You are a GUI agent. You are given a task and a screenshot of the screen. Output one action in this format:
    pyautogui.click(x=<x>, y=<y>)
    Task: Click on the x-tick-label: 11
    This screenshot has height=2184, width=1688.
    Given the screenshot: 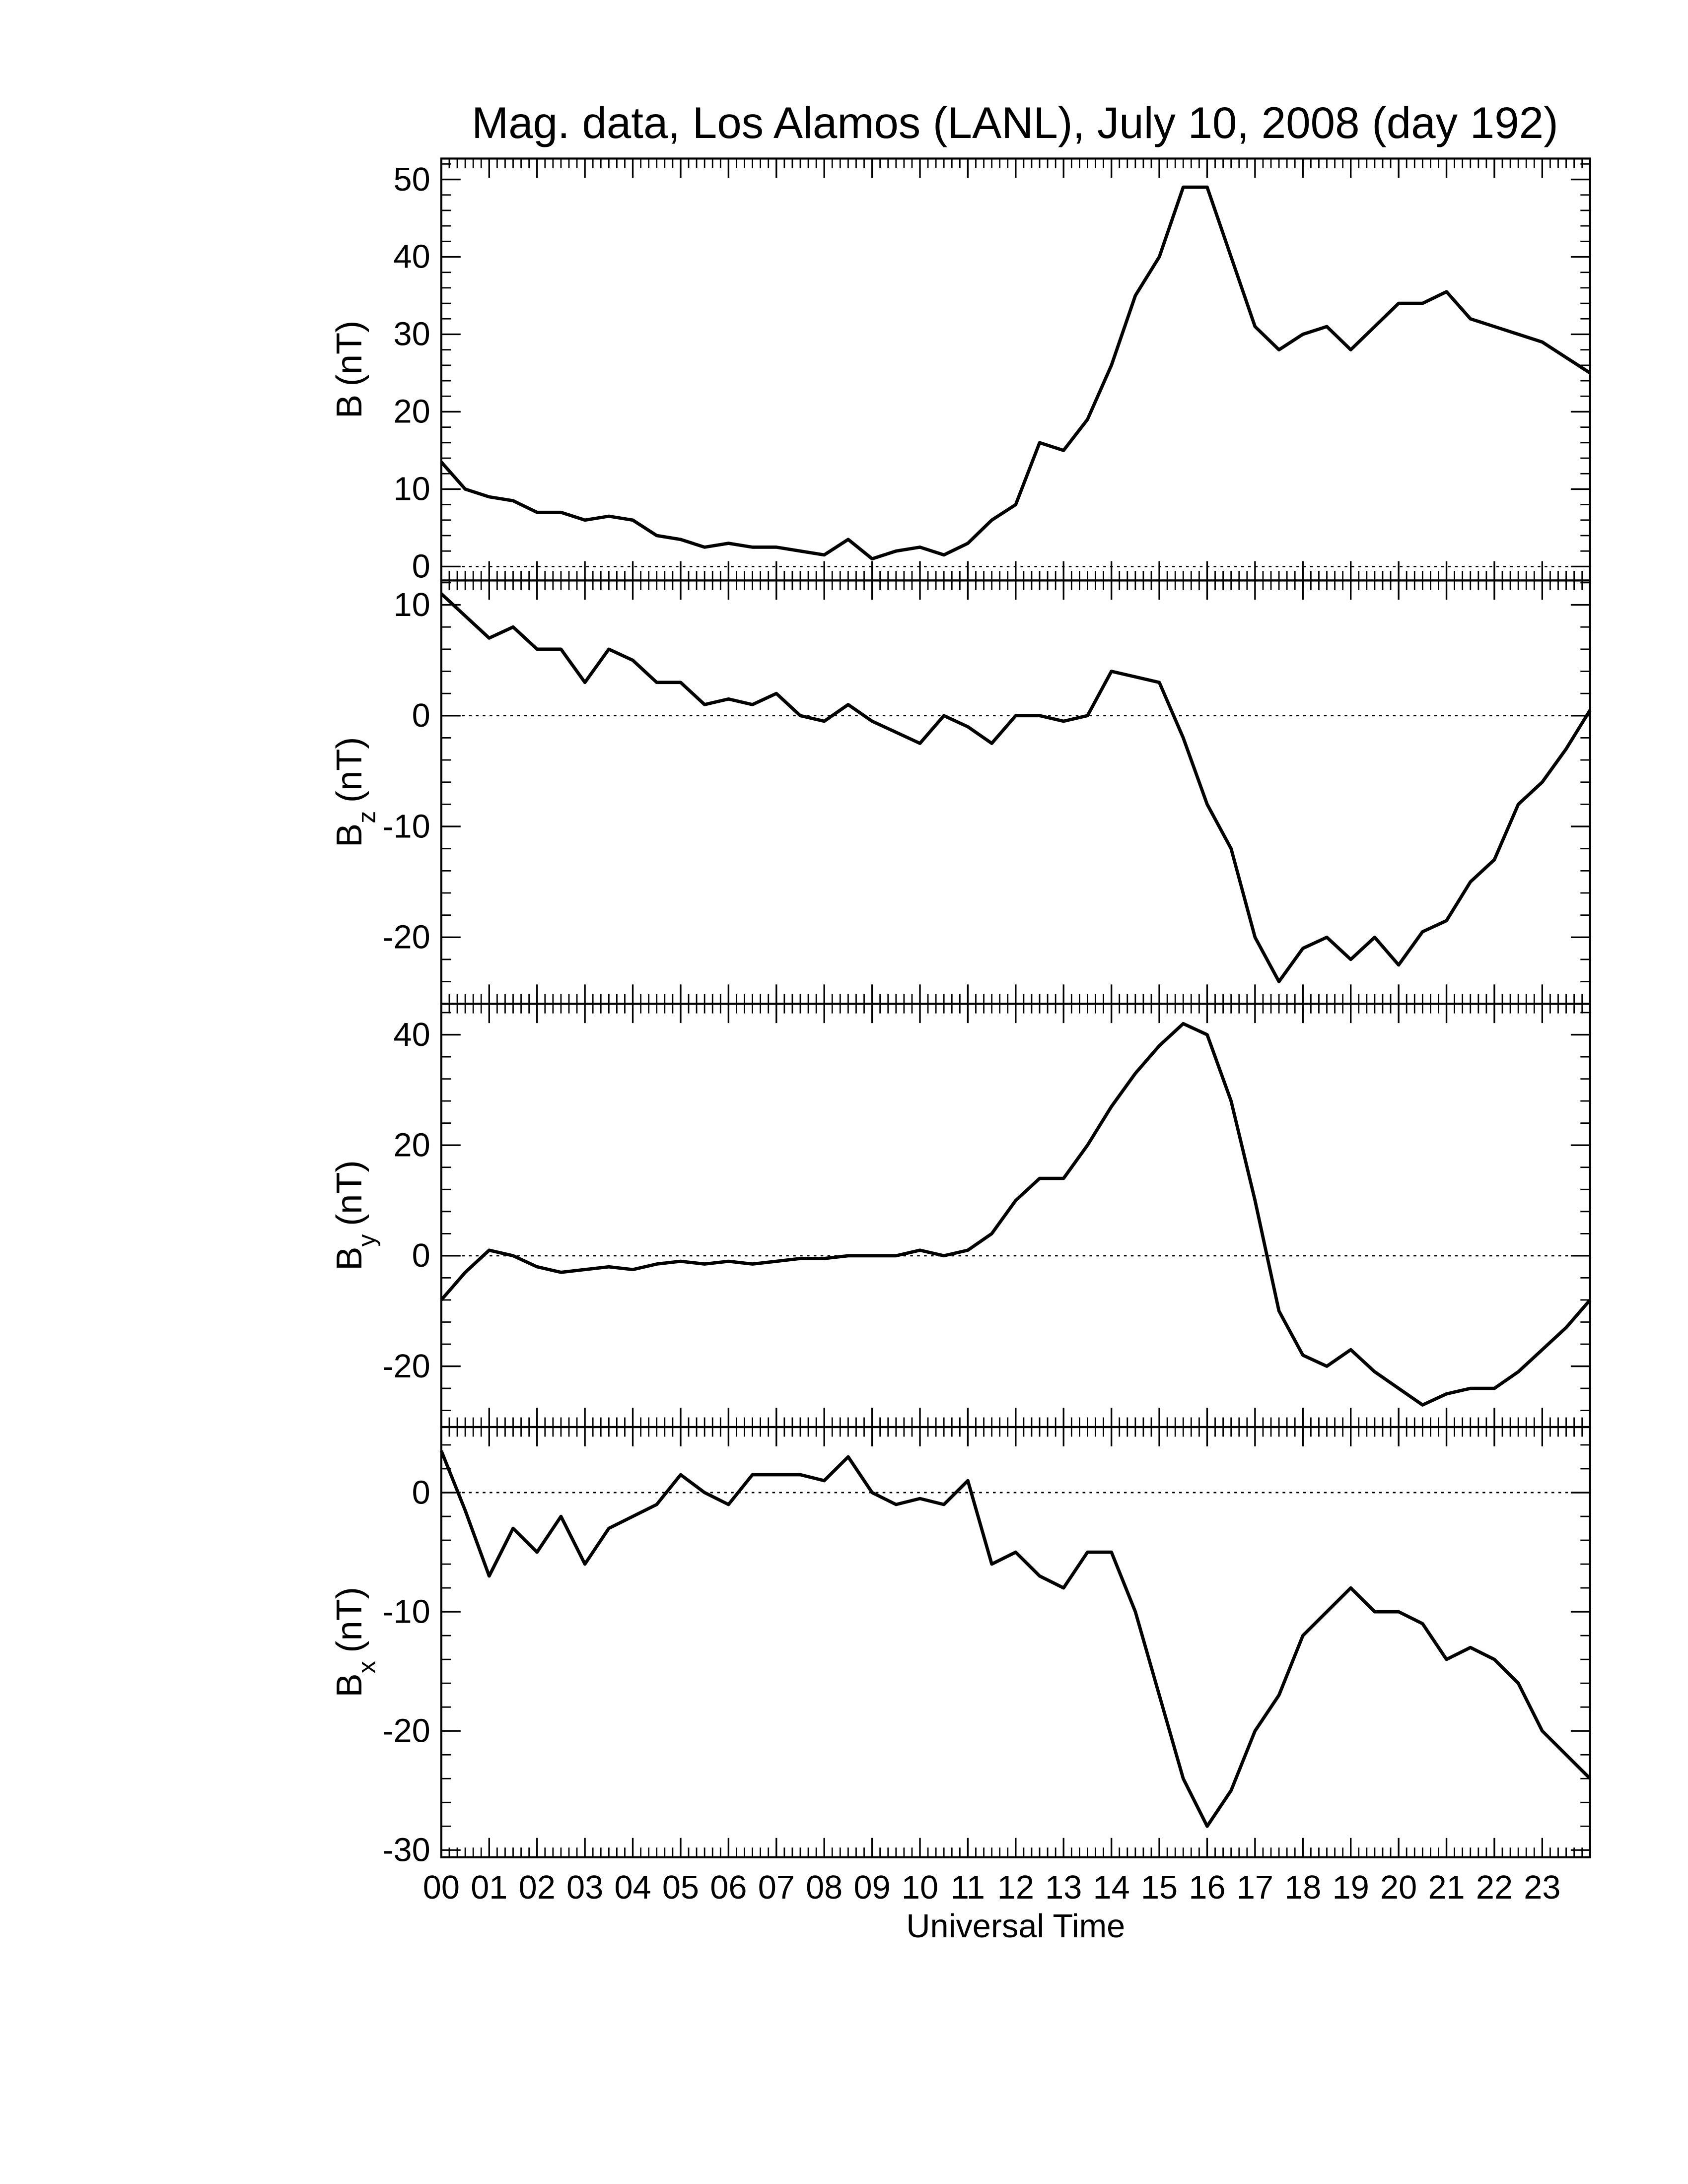 What is the action you would take?
    pyautogui.click(x=968, y=1887)
    